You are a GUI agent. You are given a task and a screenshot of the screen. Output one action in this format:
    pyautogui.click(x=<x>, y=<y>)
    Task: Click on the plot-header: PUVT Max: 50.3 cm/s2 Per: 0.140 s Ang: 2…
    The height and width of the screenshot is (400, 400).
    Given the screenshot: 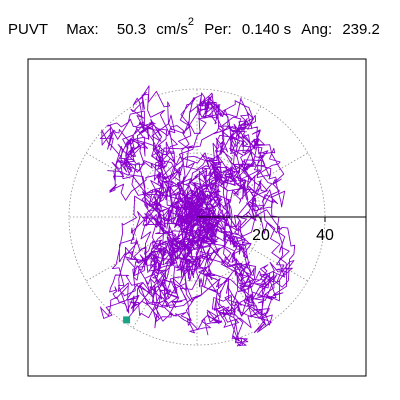 What is the action you would take?
    pyautogui.click(x=194, y=27)
    